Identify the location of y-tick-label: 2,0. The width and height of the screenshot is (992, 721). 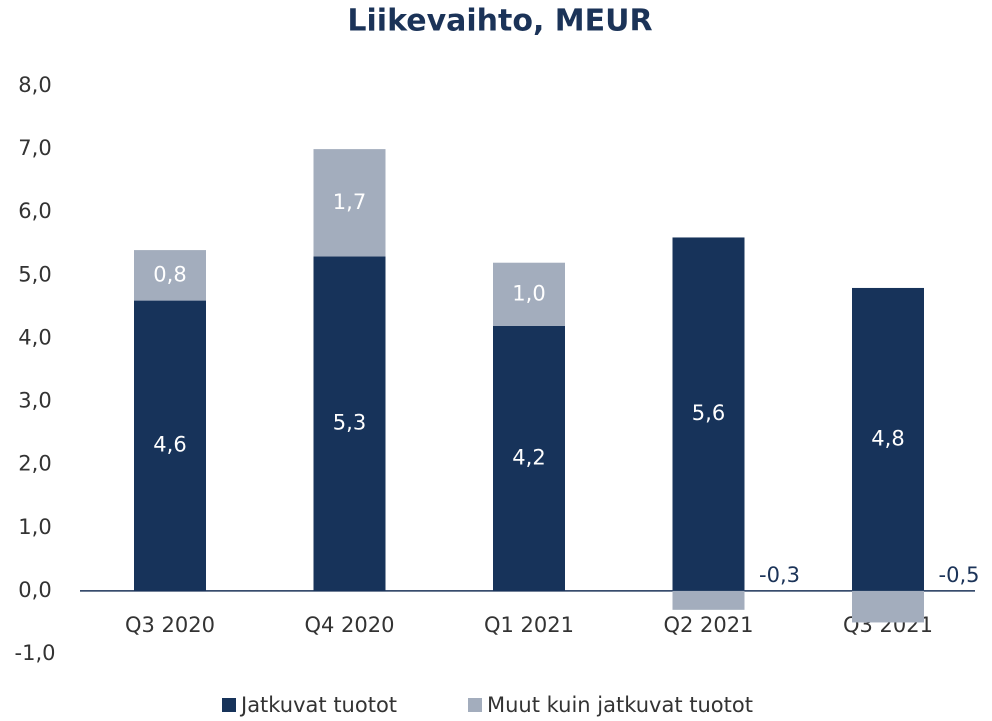
(34, 464).